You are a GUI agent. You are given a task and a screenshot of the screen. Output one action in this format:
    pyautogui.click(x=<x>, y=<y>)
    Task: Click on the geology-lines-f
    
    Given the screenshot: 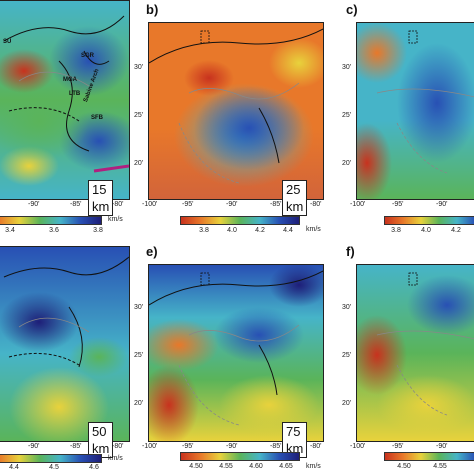 What is the action you would take?
    pyautogui.click(x=425, y=344)
    